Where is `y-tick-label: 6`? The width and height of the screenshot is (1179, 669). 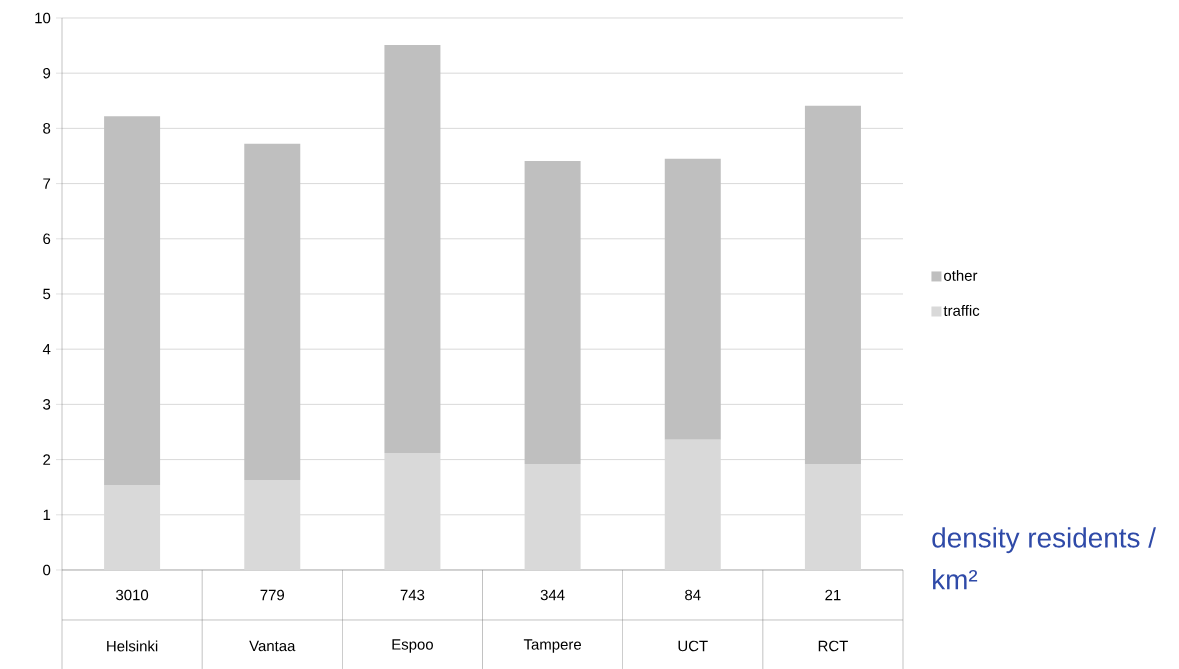 y-tick-label: 6 is located at coordinates (47, 239).